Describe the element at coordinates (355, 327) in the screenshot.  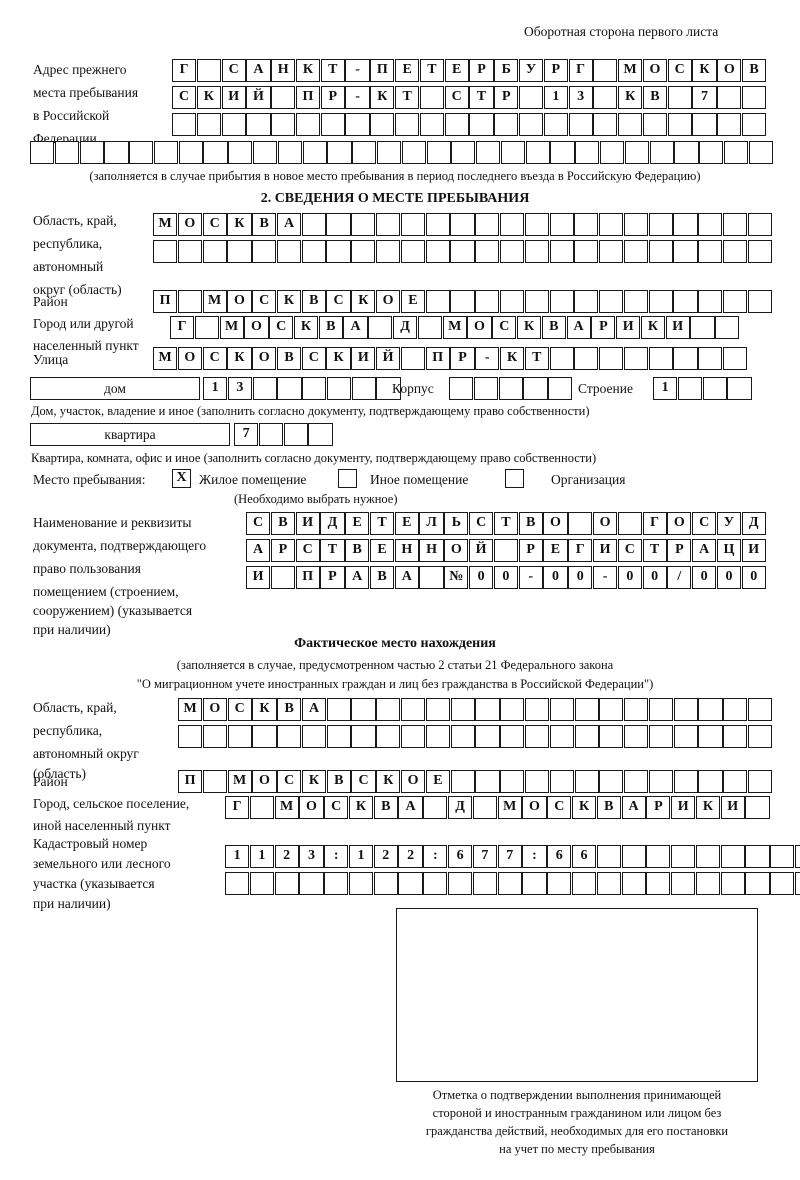
I see `s2-city-cell-7: А` at that location.